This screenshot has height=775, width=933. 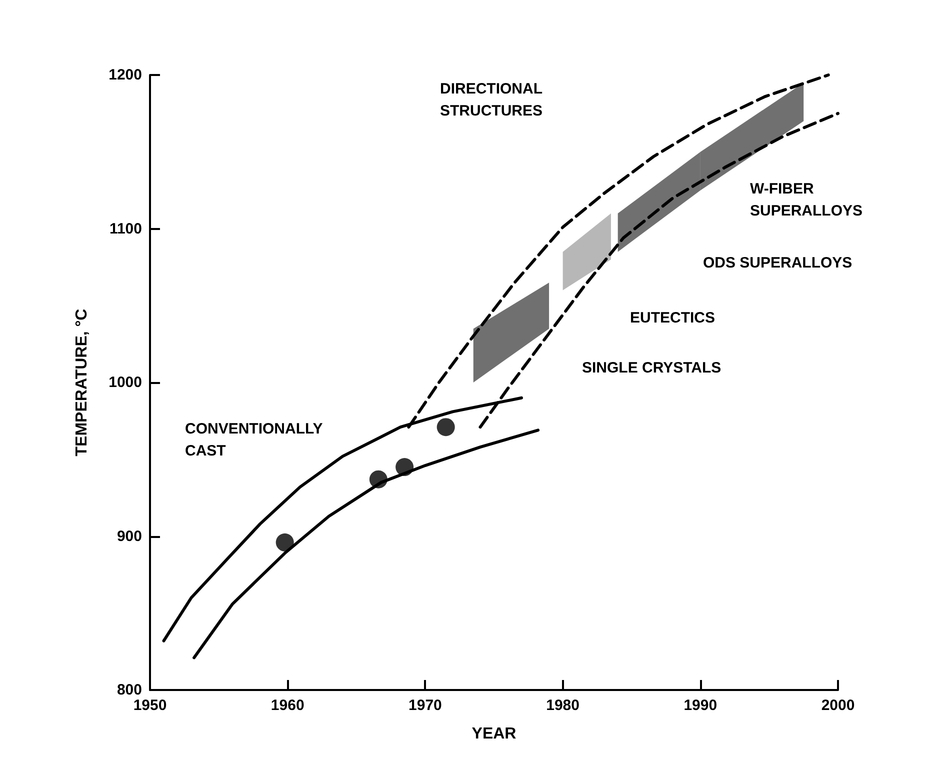 What do you see at coordinates (806, 200) in the screenshot?
I see `annotation: W-FIBER SUPERALLOYS` at bounding box center [806, 200].